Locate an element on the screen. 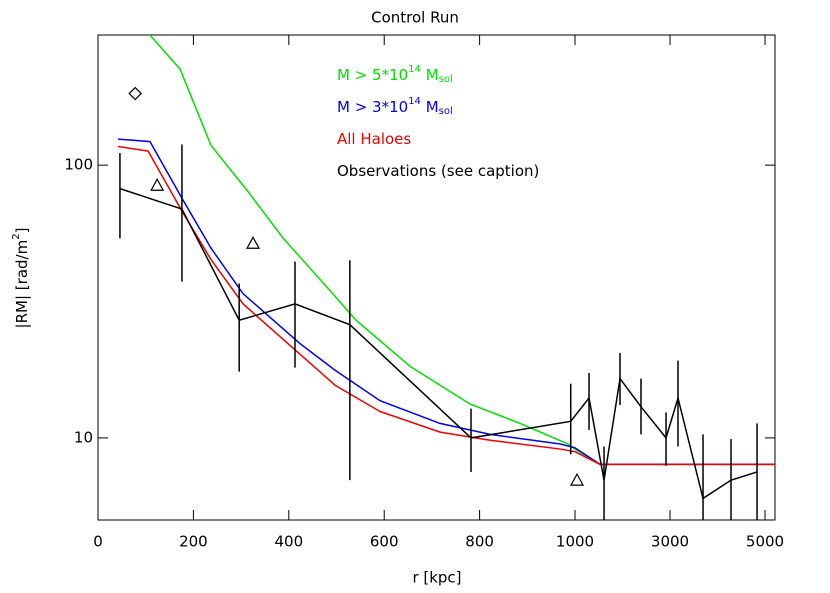 The width and height of the screenshot is (830, 593). x-tick-label: 400 is located at coordinates (288, 542).